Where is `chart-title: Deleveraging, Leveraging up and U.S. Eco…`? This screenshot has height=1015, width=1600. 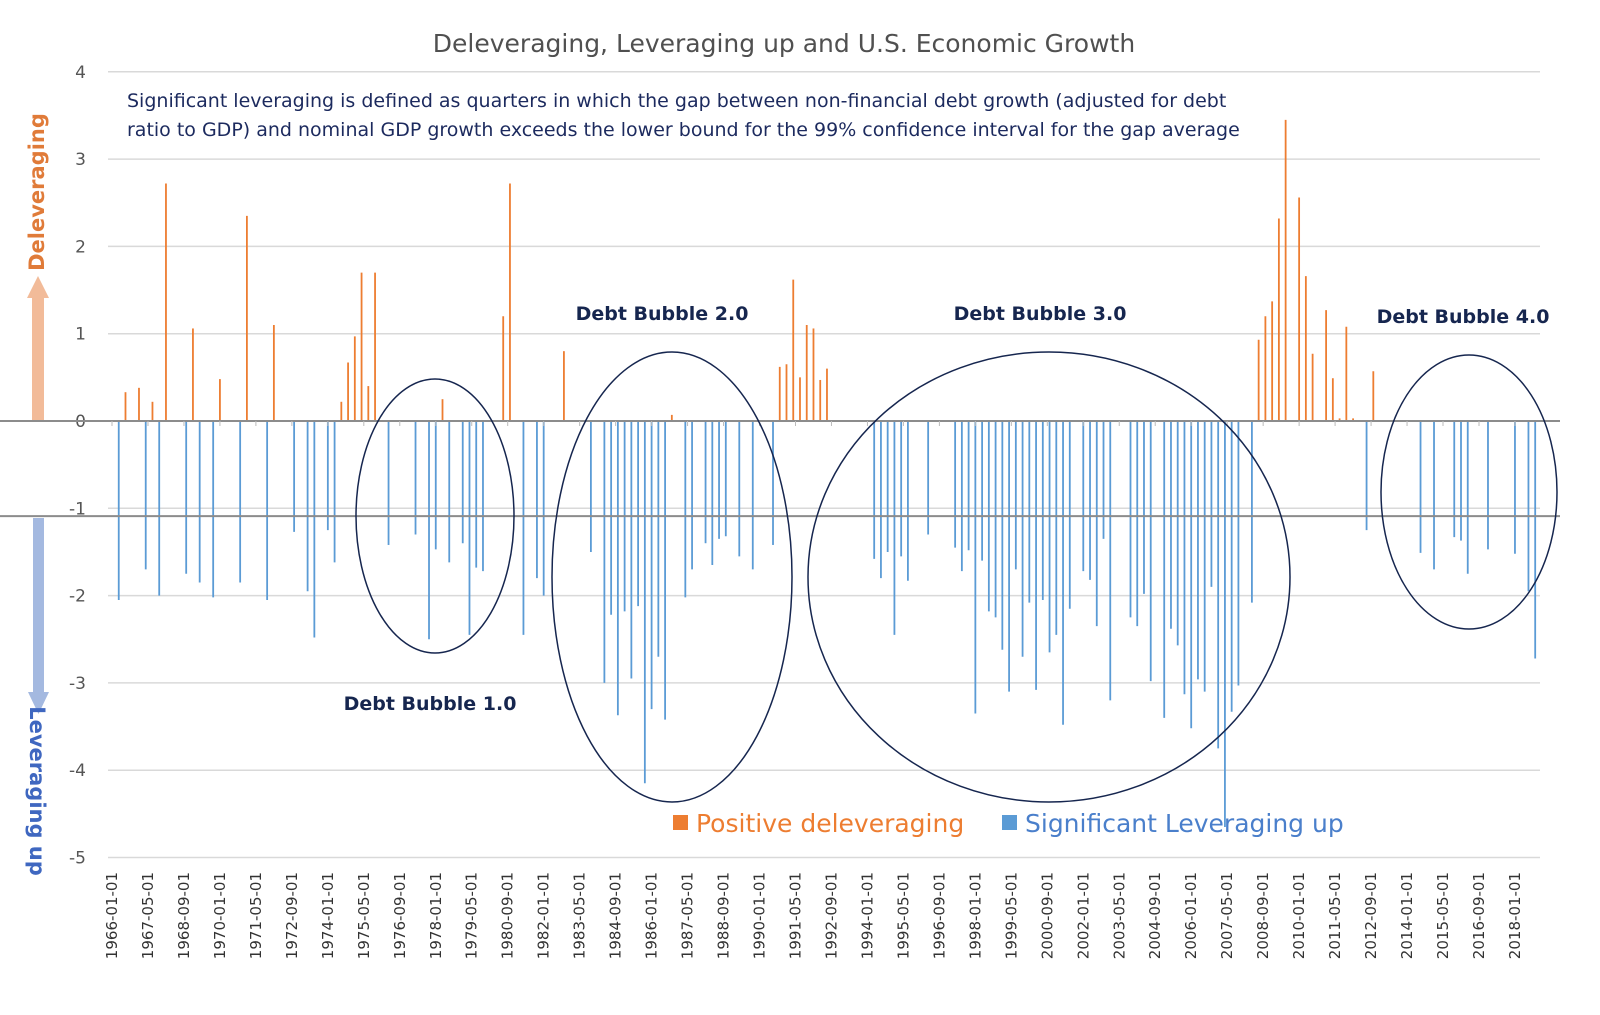 chart-title: Deleveraging, Leveraging up and U.S. Eco… is located at coordinates (784, 43).